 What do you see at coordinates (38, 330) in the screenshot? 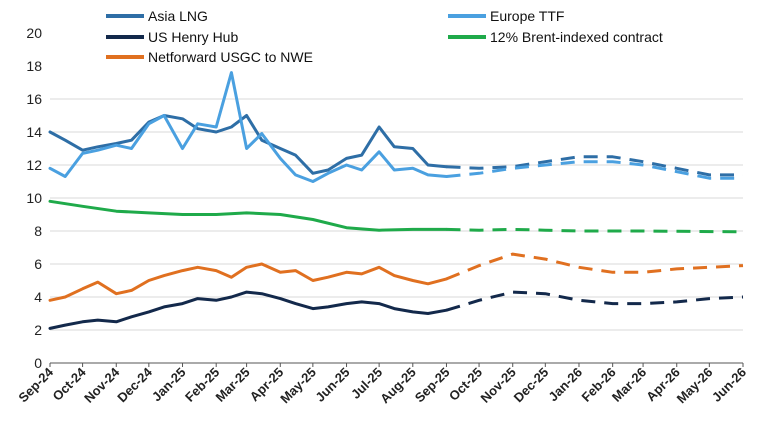
I see `y-tick-label: 2` at bounding box center [38, 330].